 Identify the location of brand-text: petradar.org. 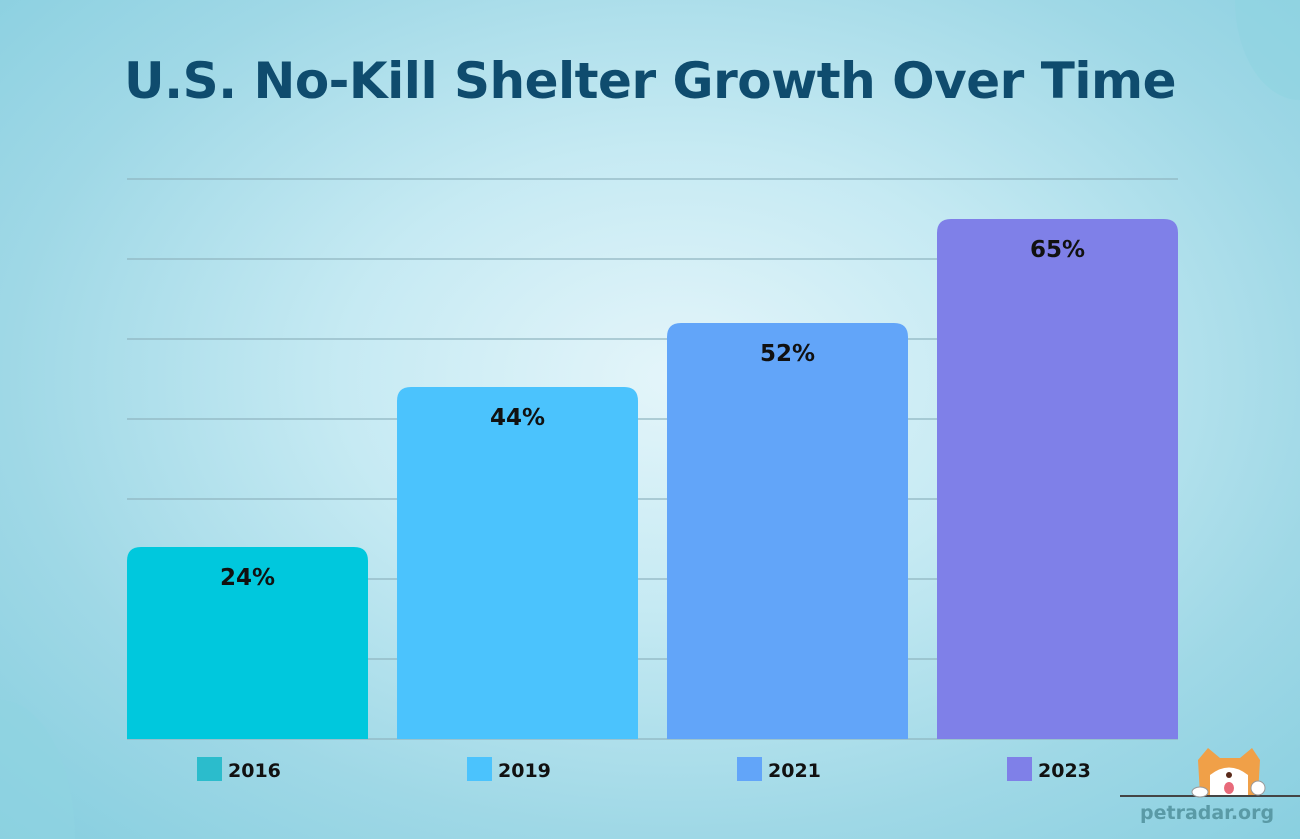
(1207, 813).